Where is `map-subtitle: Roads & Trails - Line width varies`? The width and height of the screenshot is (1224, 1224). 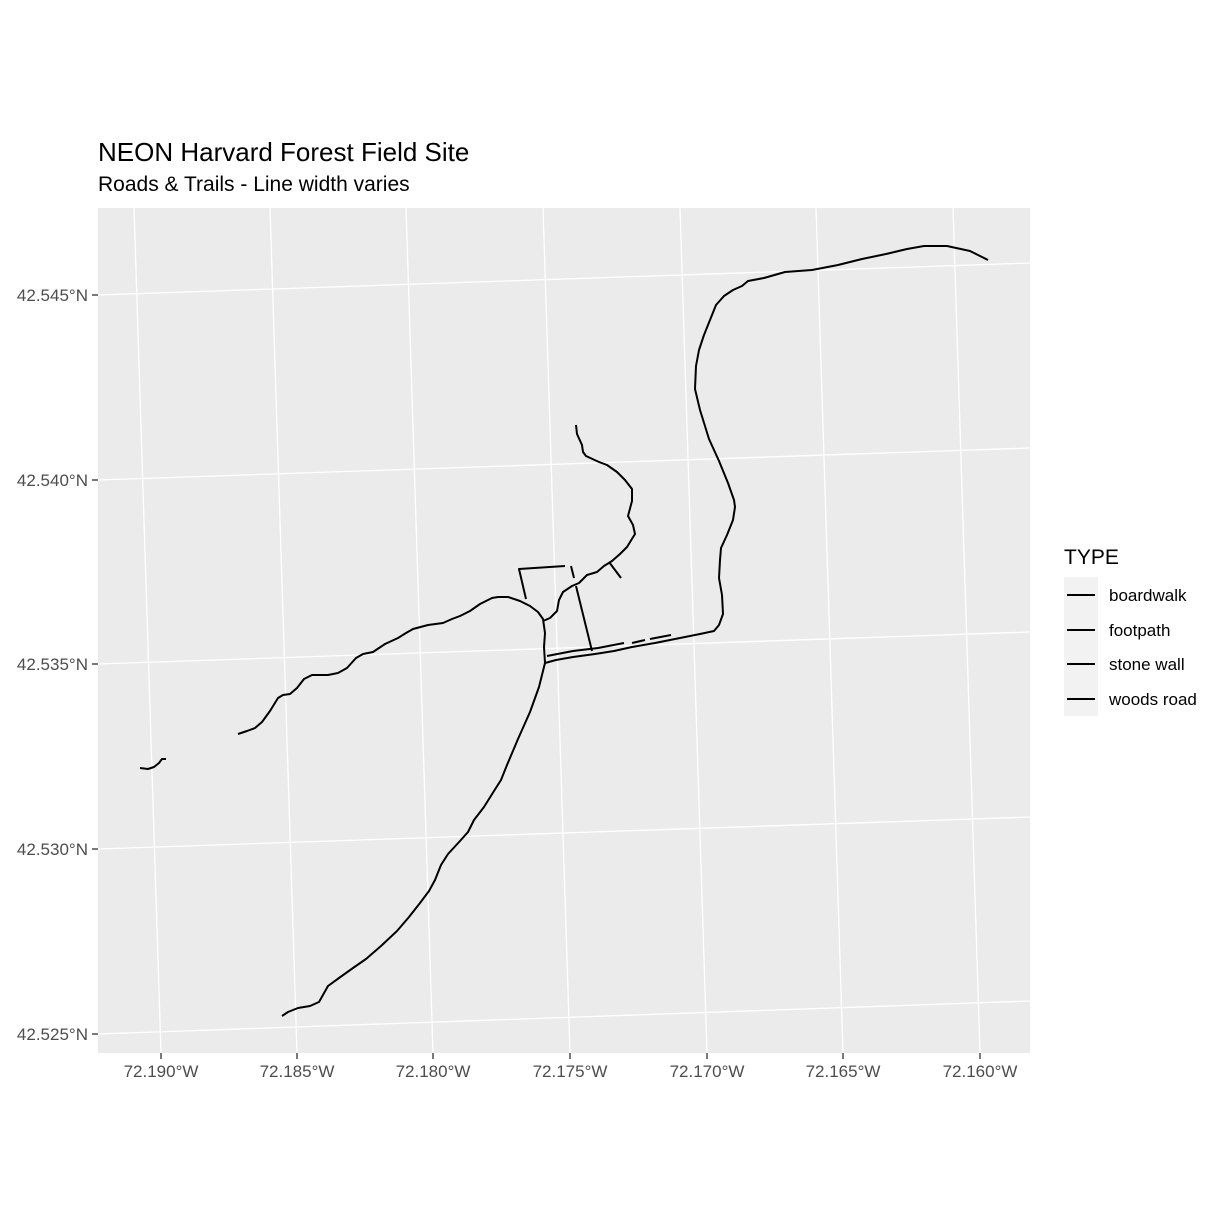
map-subtitle: Roads & Trails - Line width varies is located at coordinates (254, 184).